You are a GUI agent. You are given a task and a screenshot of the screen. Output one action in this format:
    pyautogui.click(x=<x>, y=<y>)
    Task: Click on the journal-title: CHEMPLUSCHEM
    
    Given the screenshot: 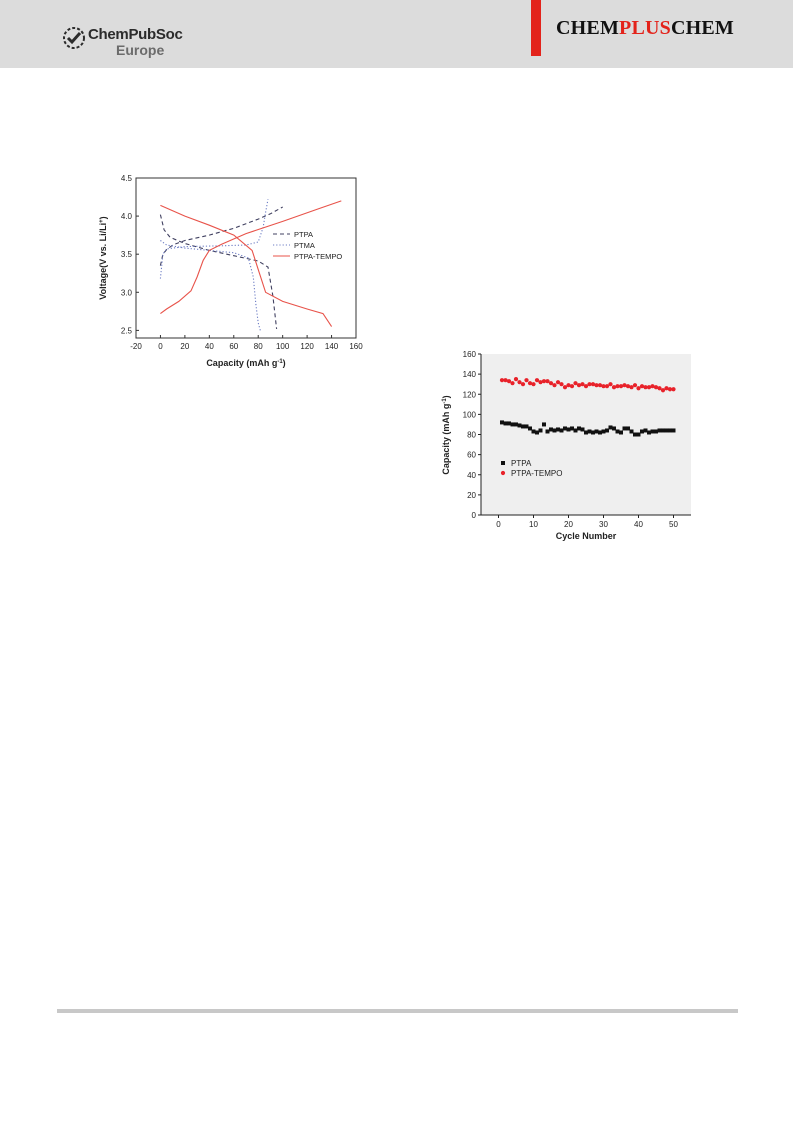 What is the action you would take?
    pyautogui.click(x=645, y=28)
    